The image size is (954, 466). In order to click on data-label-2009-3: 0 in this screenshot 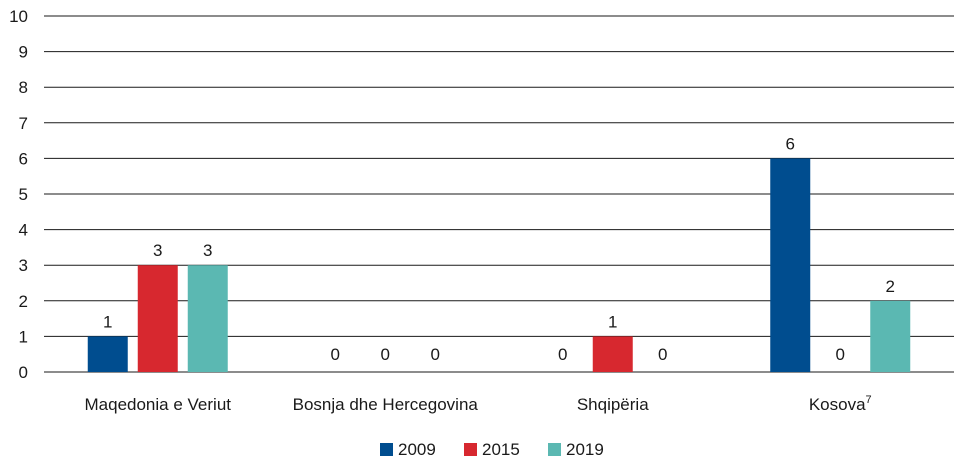, I will do `click(562, 354)`.